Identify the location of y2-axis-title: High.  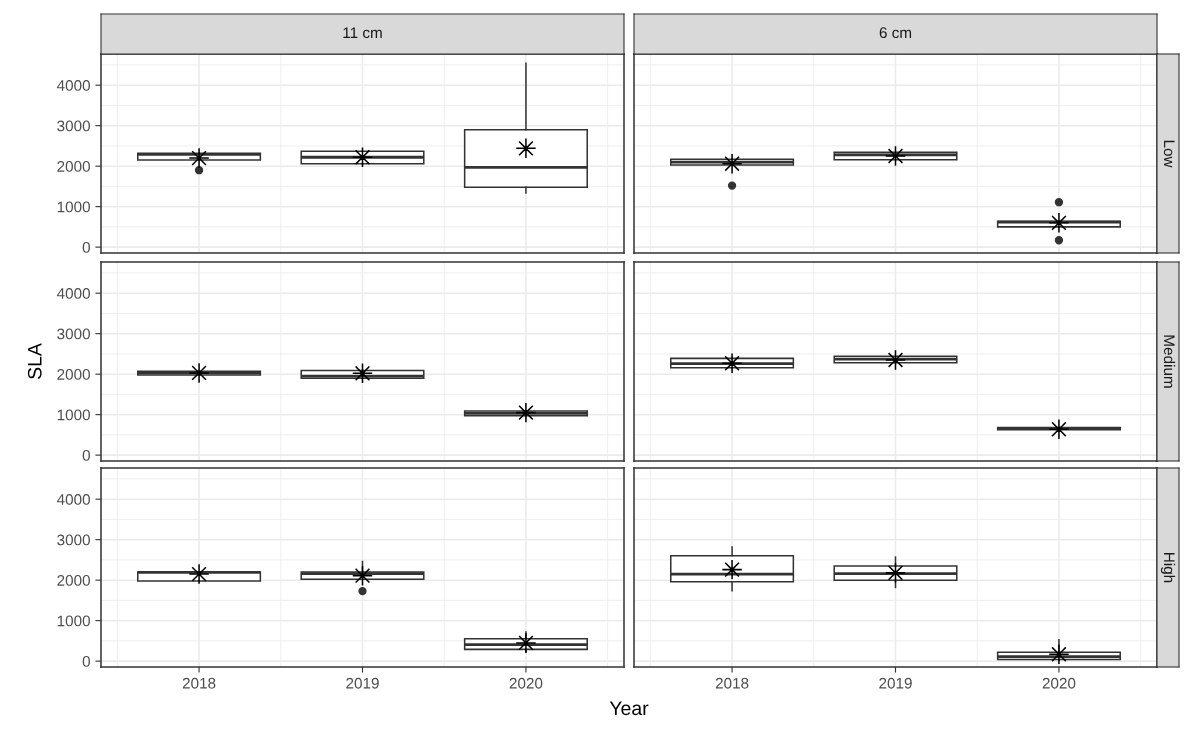
(1168, 568).